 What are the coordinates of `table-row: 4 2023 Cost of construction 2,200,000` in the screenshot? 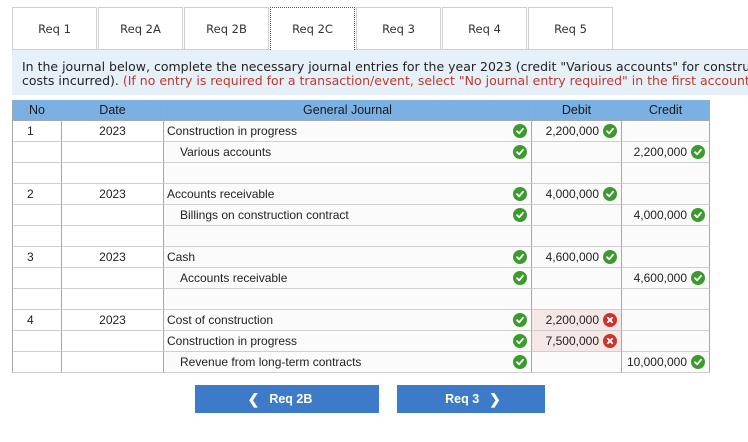 It's located at (361, 320).